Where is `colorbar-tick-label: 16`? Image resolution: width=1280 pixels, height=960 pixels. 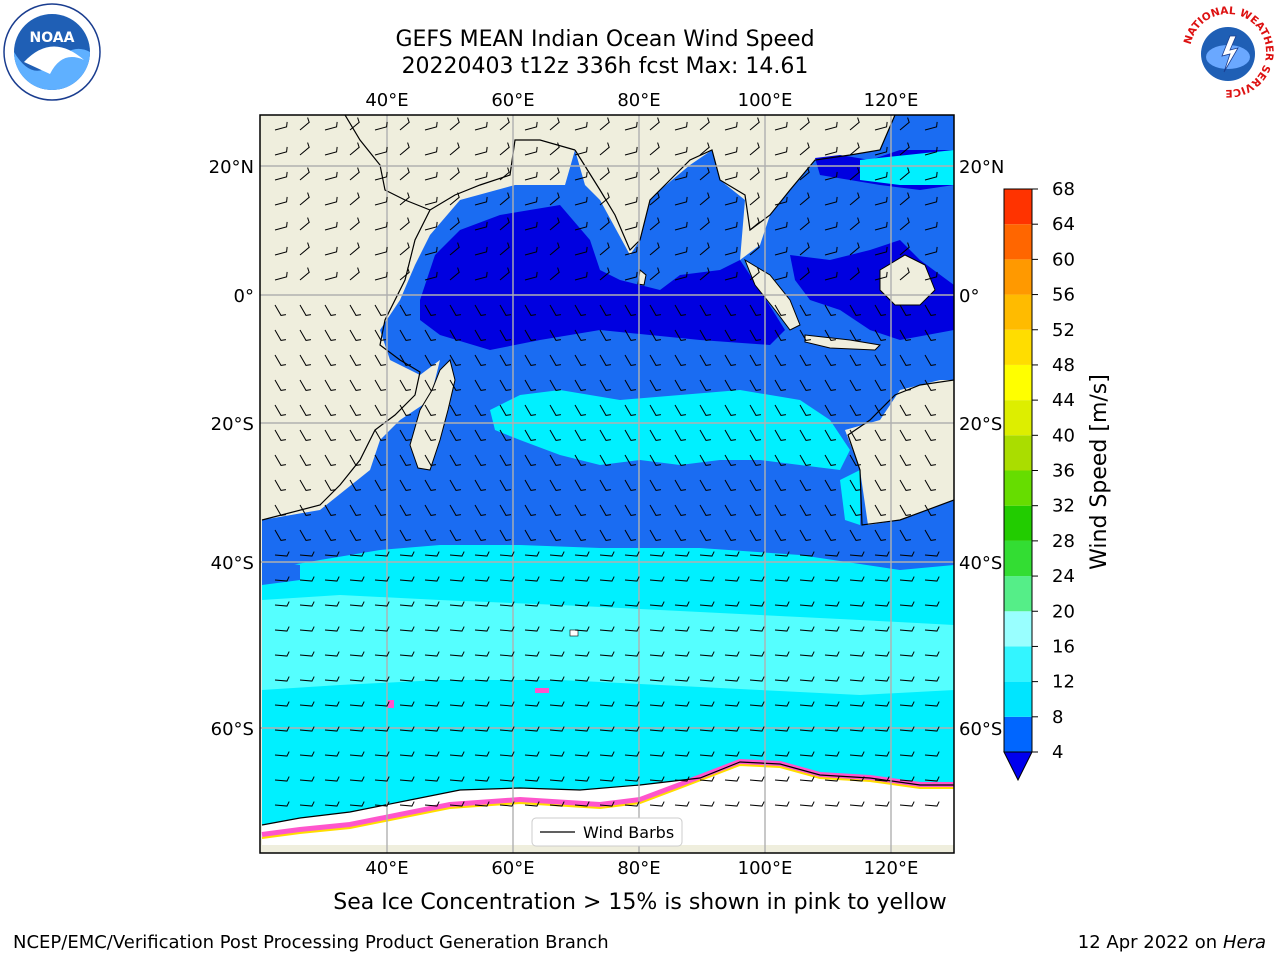 colorbar-tick-label: 16 is located at coordinates (1063, 646).